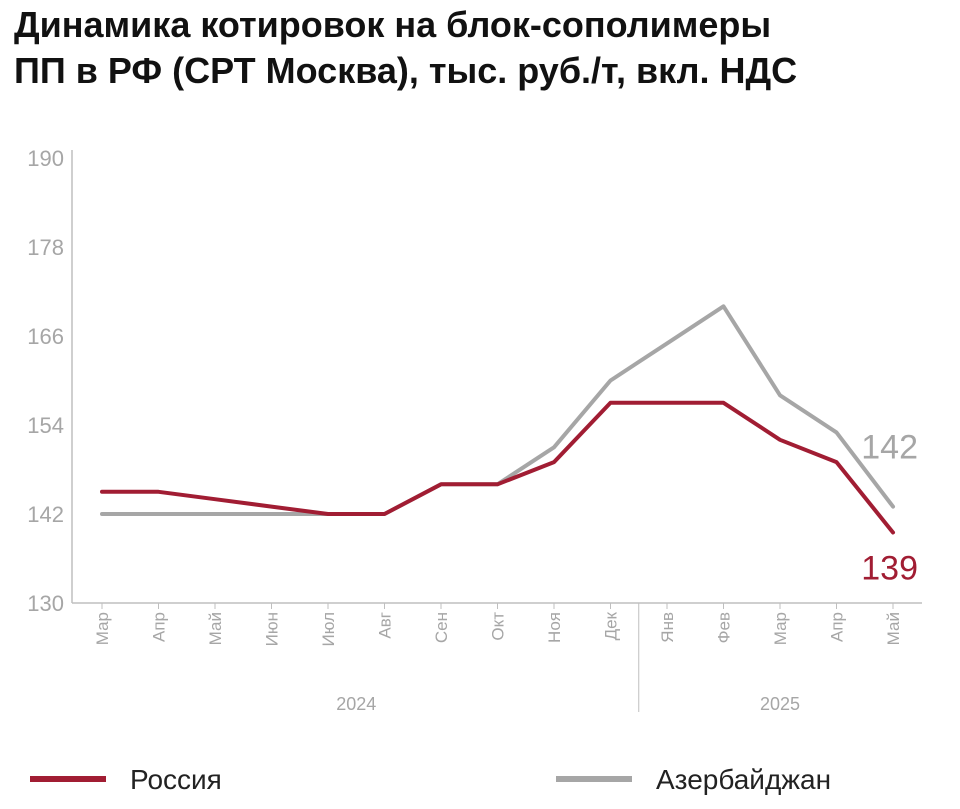 The width and height of the screenshot is (960, 809). I want to click on x-tick-label: Дек, so click(611, 625).